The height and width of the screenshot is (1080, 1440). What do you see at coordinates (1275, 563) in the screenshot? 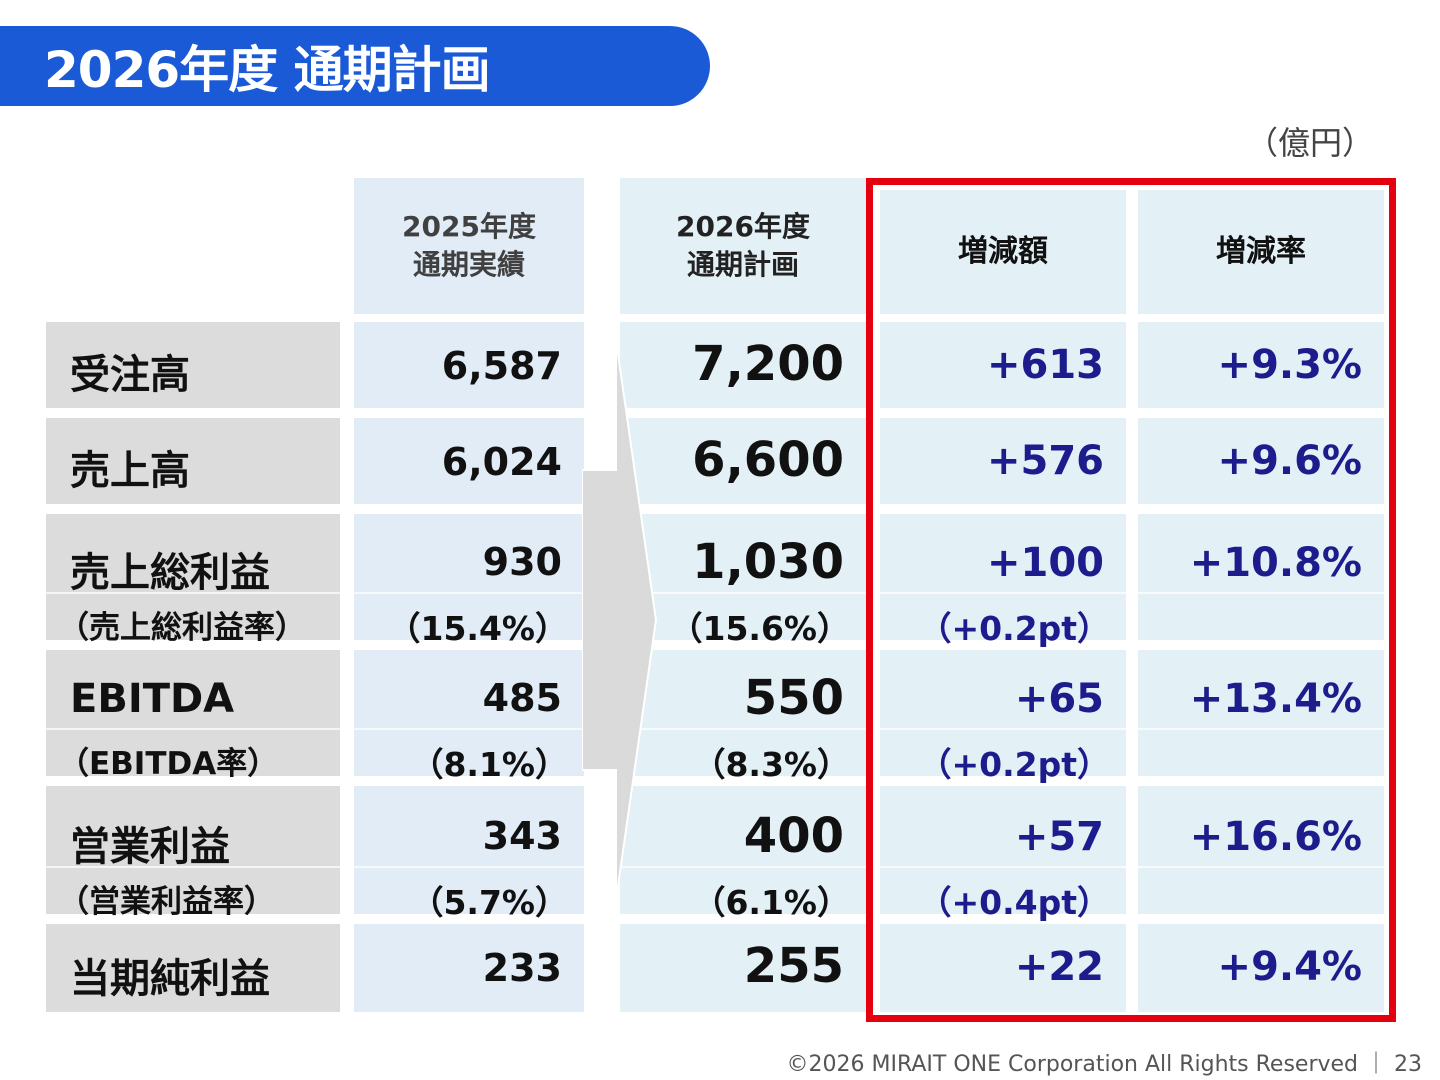
I see `value-rate: +10.8%` at bounding box center [1275, 563].